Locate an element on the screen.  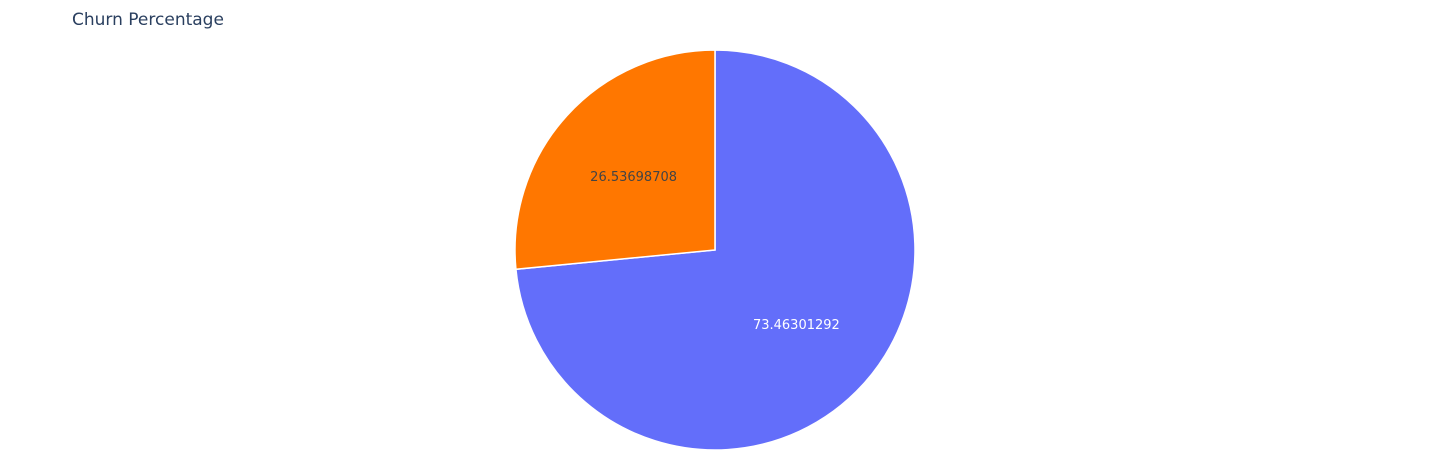
pie-slice-label-1: 26.53698708 is located at coordinates (633, 177).